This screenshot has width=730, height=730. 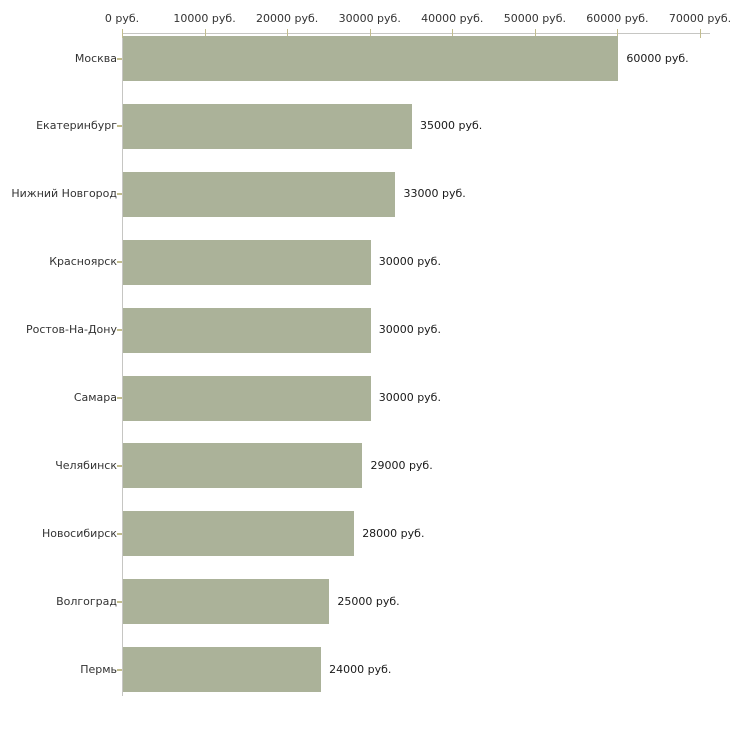 What do you see at coordinates (71, 330) in the screenshot?
I see `category-label: Ростов-На-Дону` at bounding box center [71, 330].